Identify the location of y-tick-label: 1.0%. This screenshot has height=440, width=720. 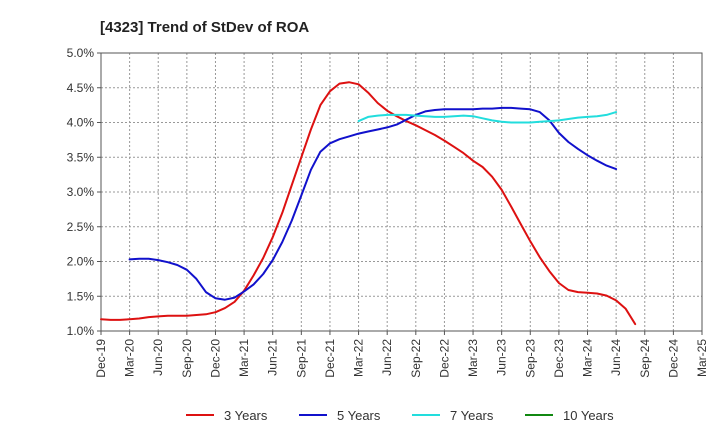
(81, 331).